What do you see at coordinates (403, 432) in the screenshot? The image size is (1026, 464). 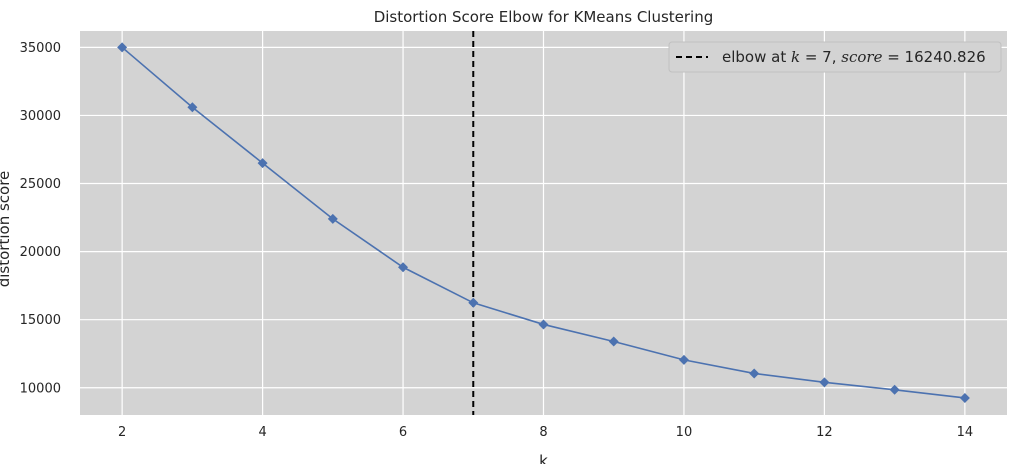 I see `x-tick-label: 6` at bounding box center [403, 432].